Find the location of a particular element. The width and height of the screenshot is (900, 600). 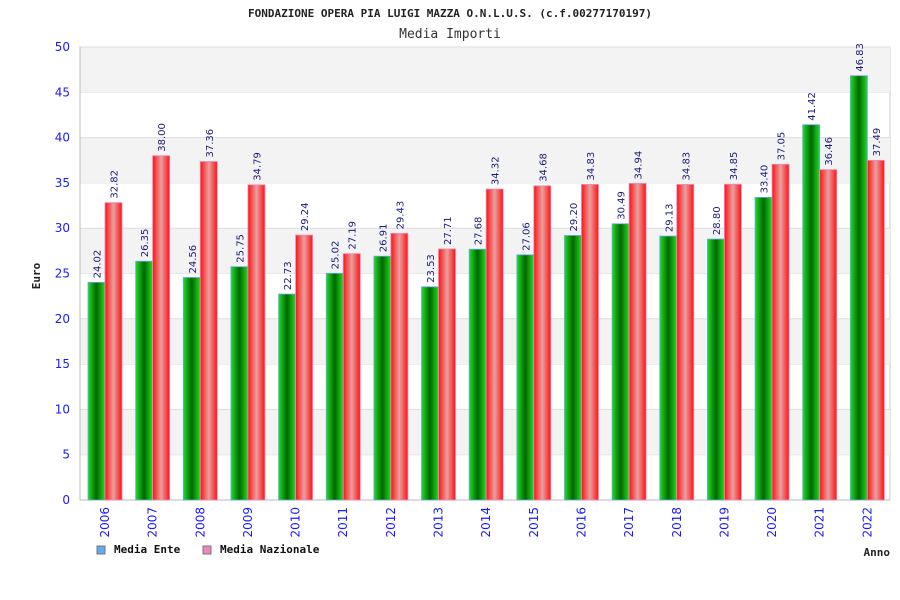

y-tick-label: 50 is located at coordinates (62, 47).